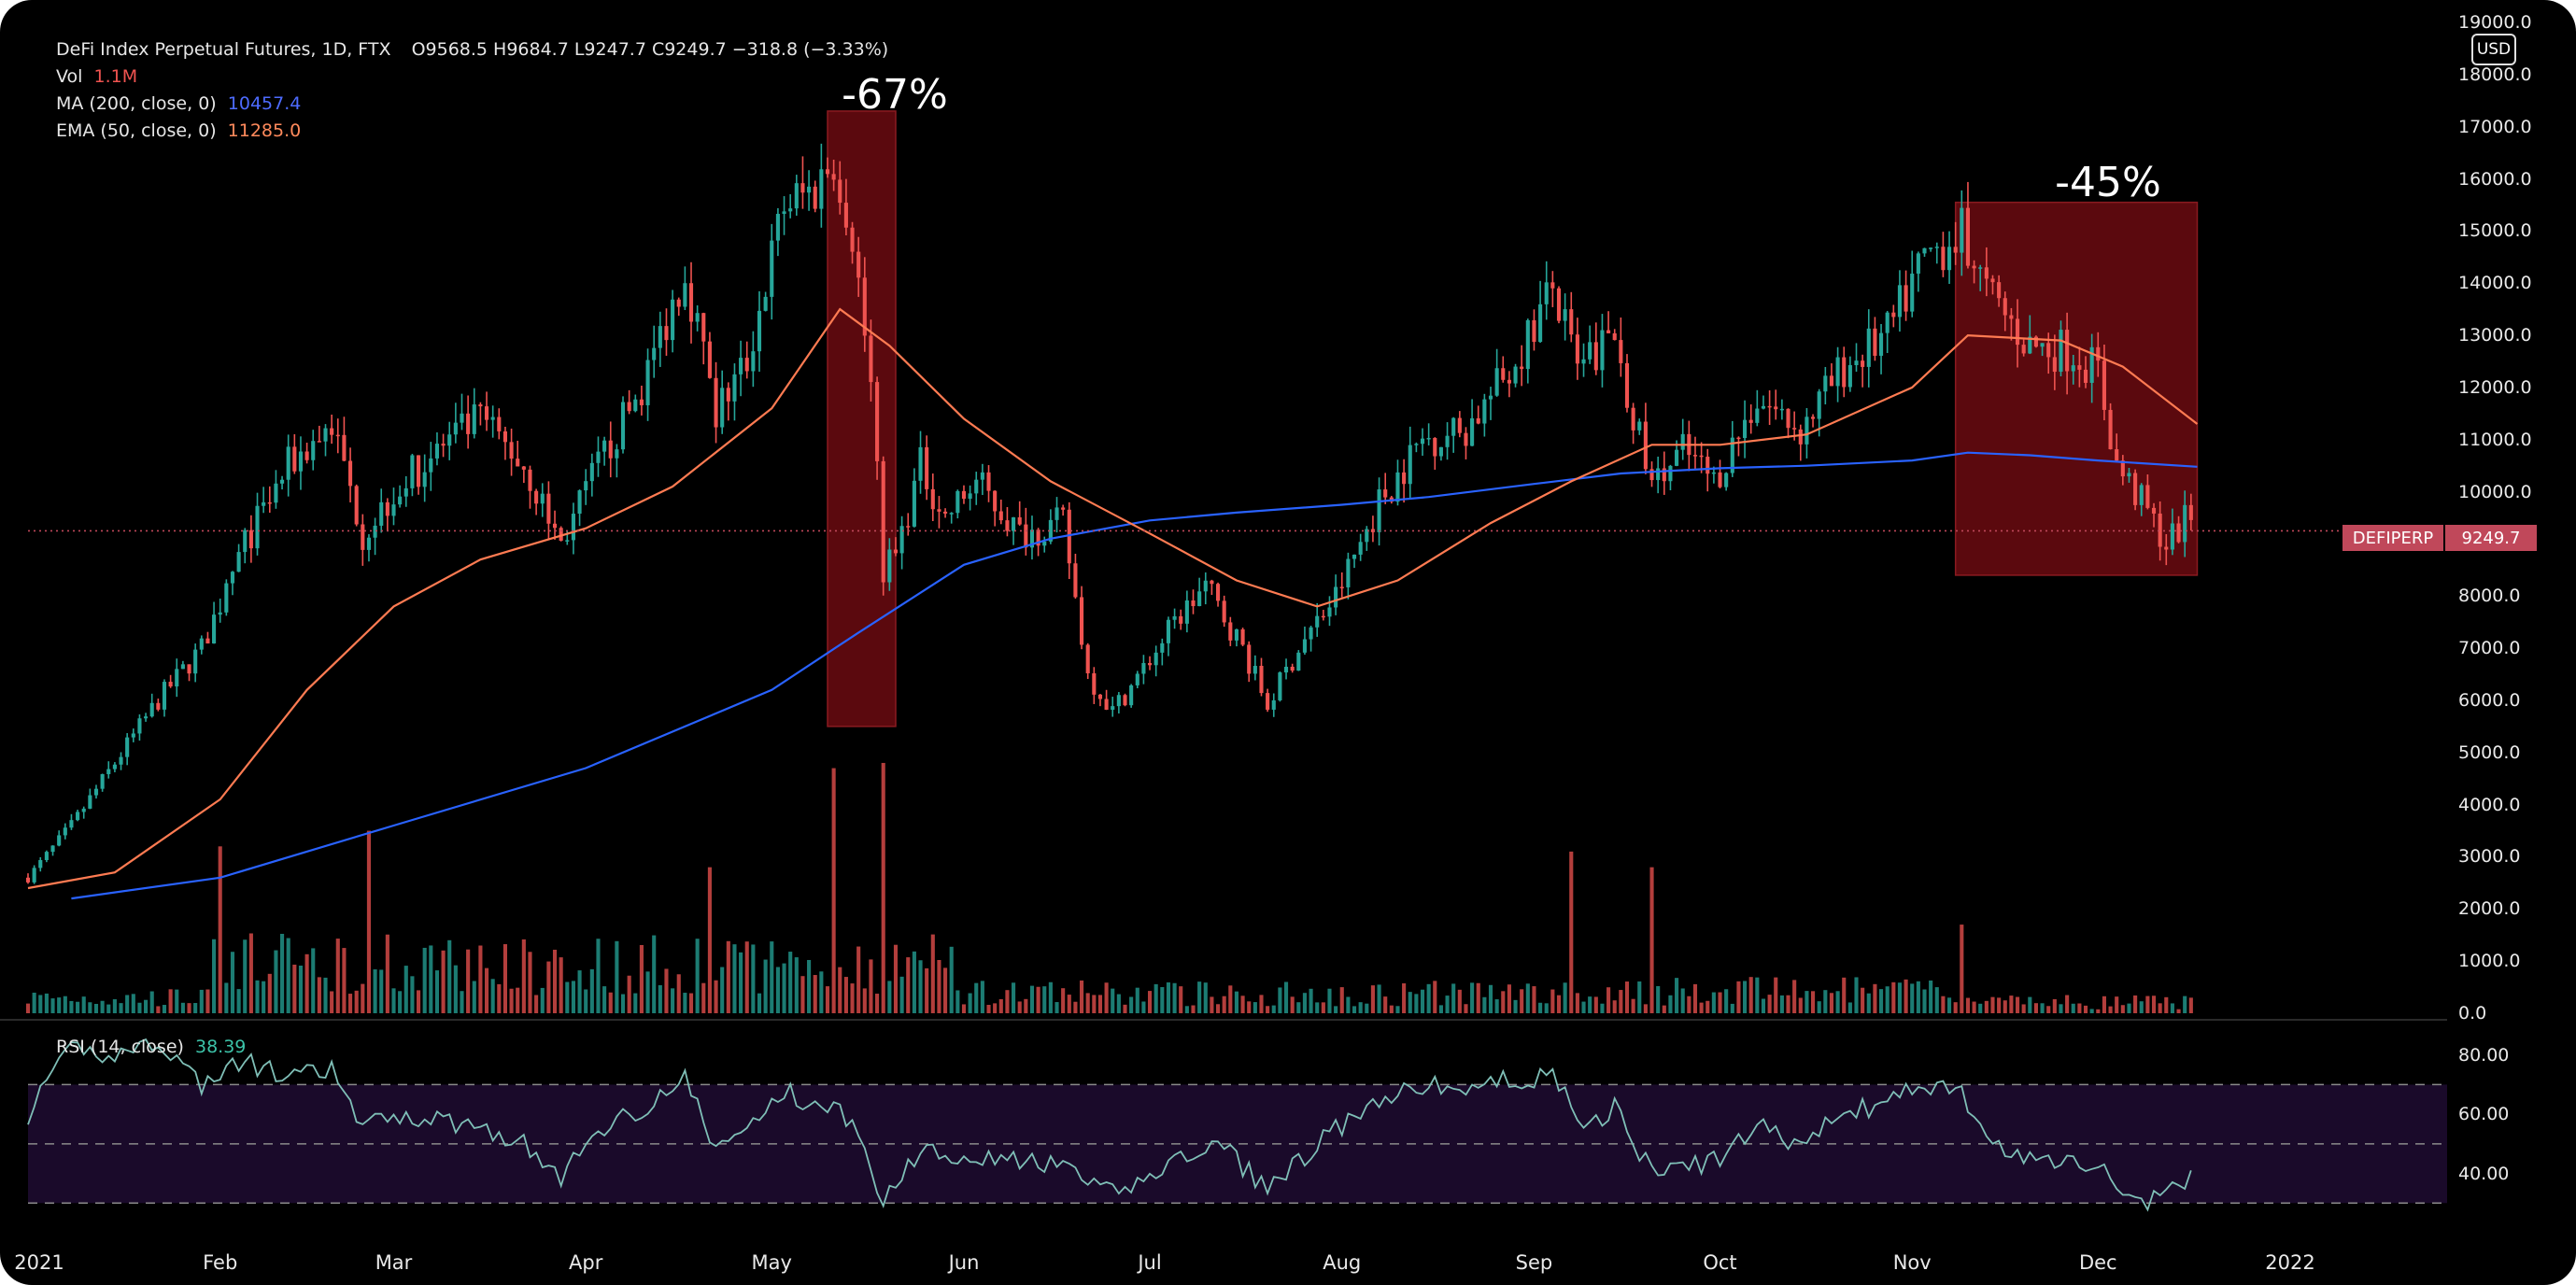 This screenshot has height=1285, width=2576. What do you see at coordinates (2495, 283) in the screenshot?
I see `price-tick-label: 14000.0` at bounding box center [2495, 283].